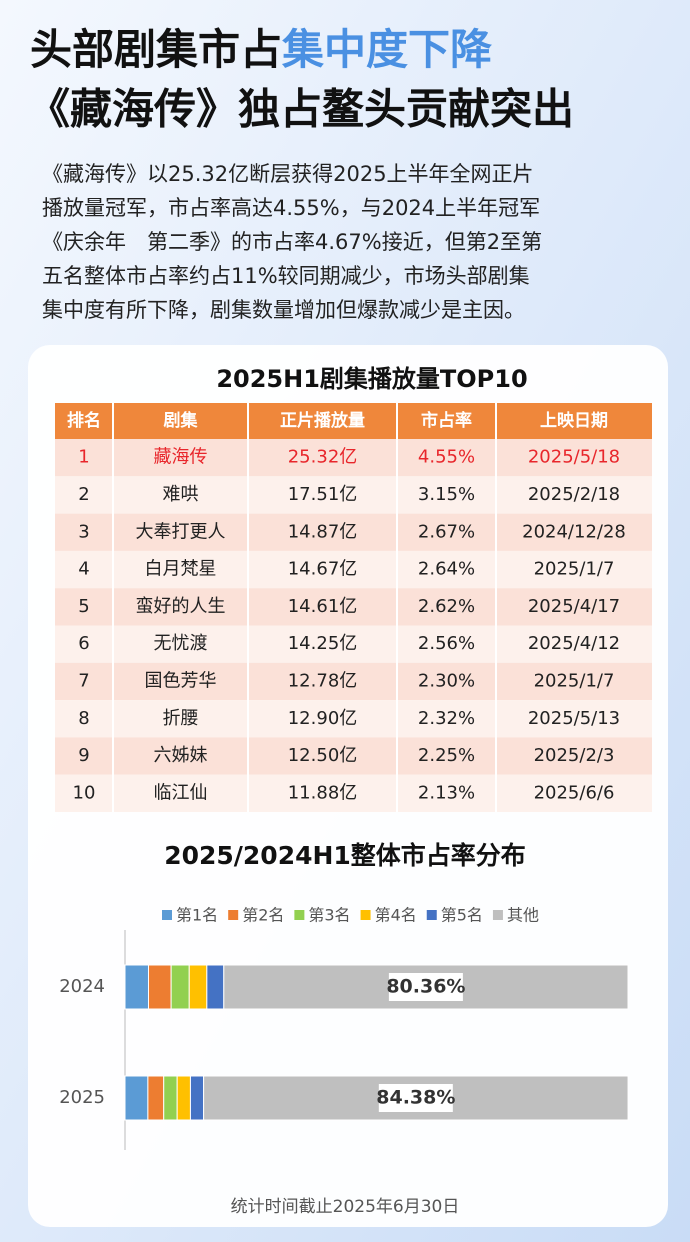  Describe the element at coordinates (574, 792) in the screenshot. I see `table-cell: 2025/6/6` at that location.